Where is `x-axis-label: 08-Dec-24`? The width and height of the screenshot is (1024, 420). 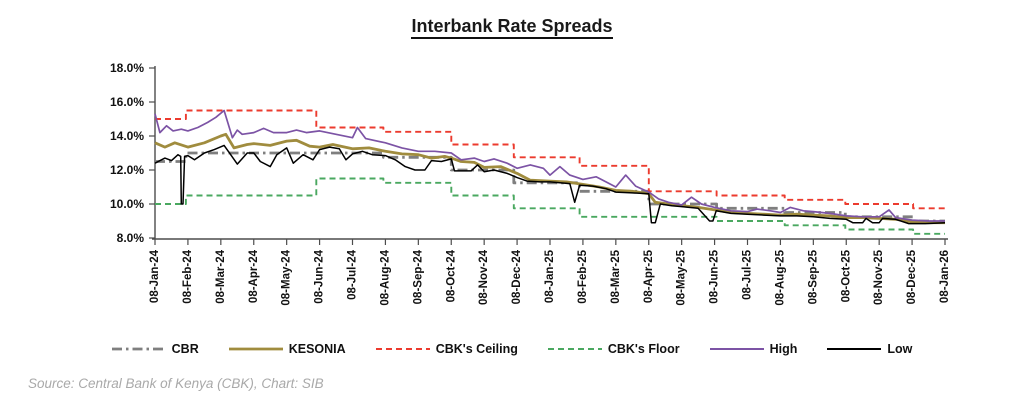
x-axis-label: 08-Dec-24 is located at coordinates (517, 276).